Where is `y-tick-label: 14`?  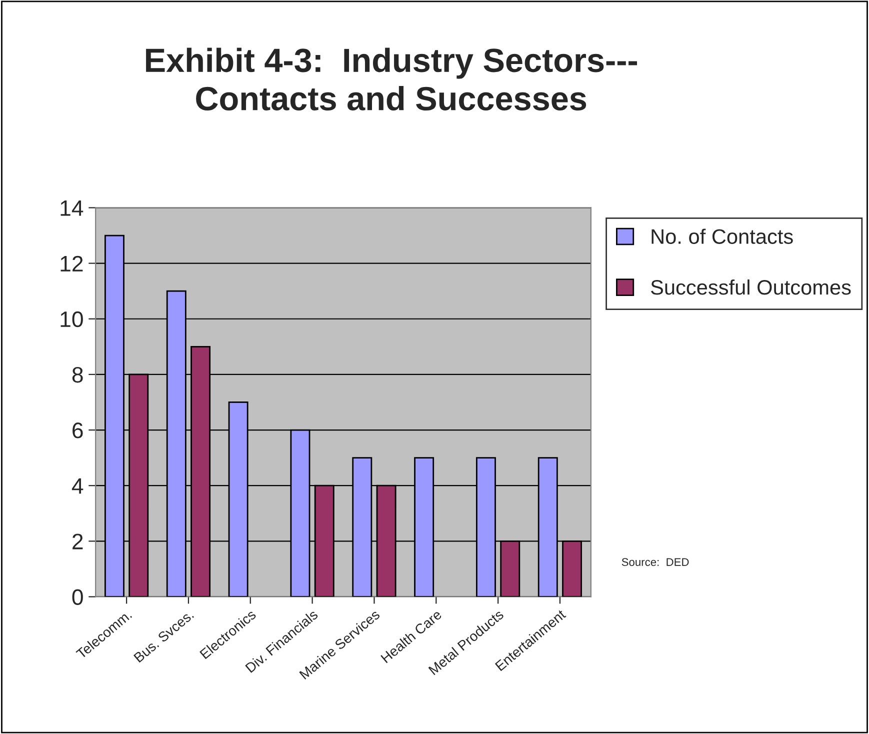 y-tick-label: 14 is located at coordinates (72, 208).